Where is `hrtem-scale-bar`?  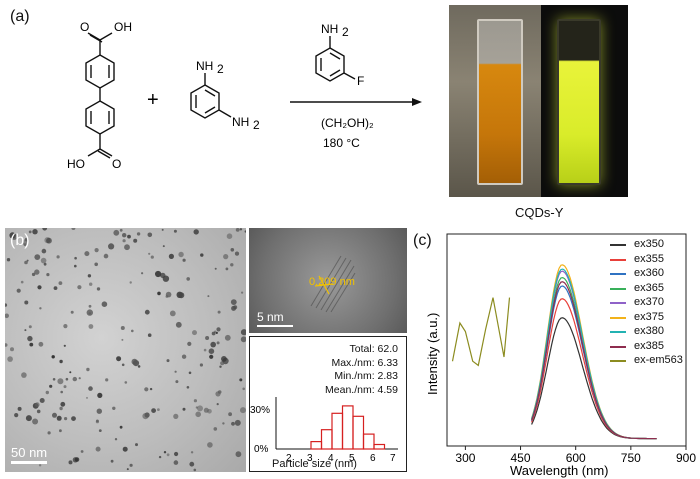
hrtem-scale-bar is located at coordinates (275, 326).